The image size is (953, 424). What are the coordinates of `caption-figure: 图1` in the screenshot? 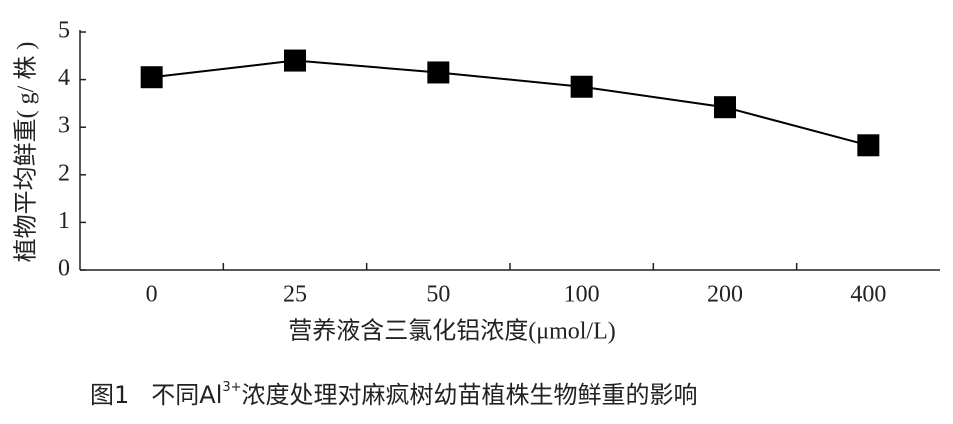 It's located at (109, 395).